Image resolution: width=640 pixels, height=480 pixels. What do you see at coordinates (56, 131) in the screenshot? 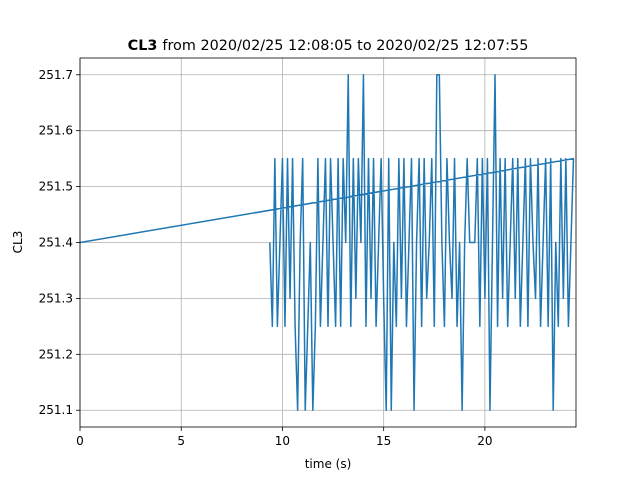
I see `y-tick-label: 251.6` at bounding box center [56, 131].